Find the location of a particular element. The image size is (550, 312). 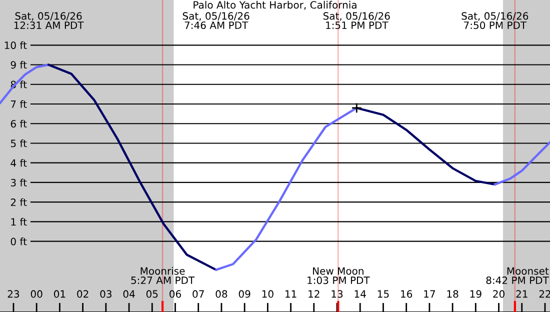

y-tick-label: 2 ft is located at coordinates (18, 202).